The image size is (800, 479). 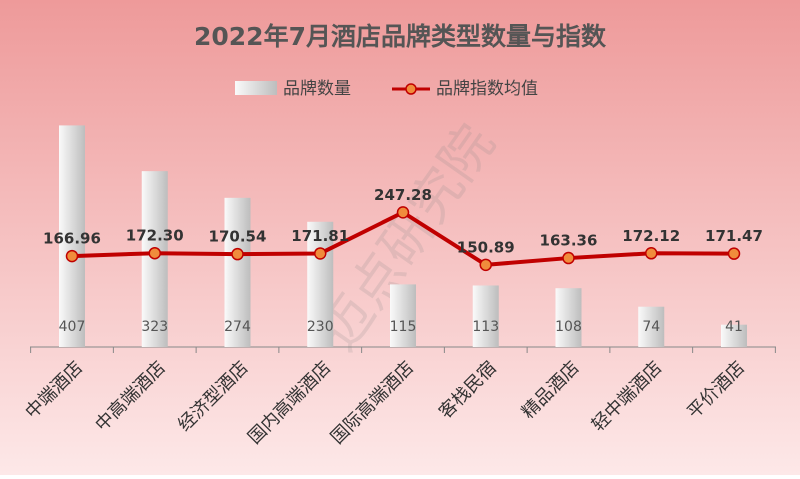 What do you see at coordinates (485, 327) in the screenshot?
I see `bar-value-label: 113` at bounding box center [485, 327].